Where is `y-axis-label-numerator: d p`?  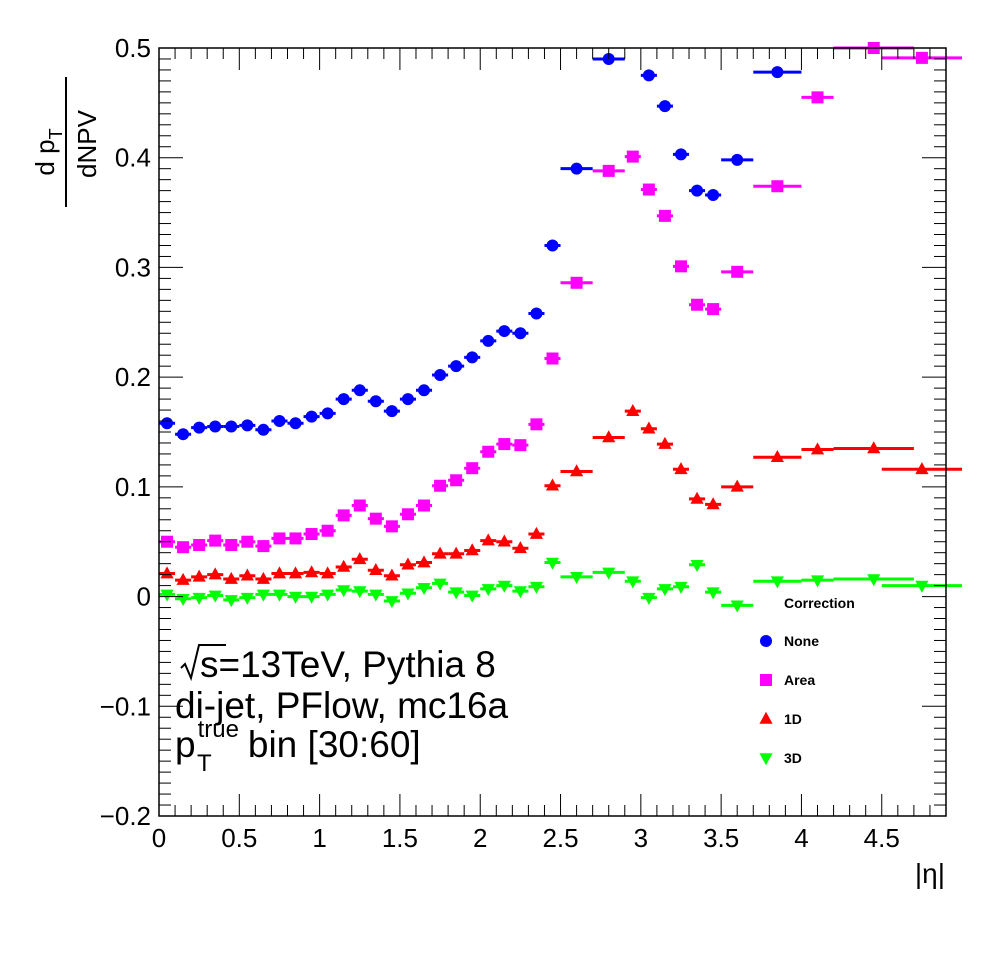
y-axis-label-numerator: d p is located at coordinates (45, 157).